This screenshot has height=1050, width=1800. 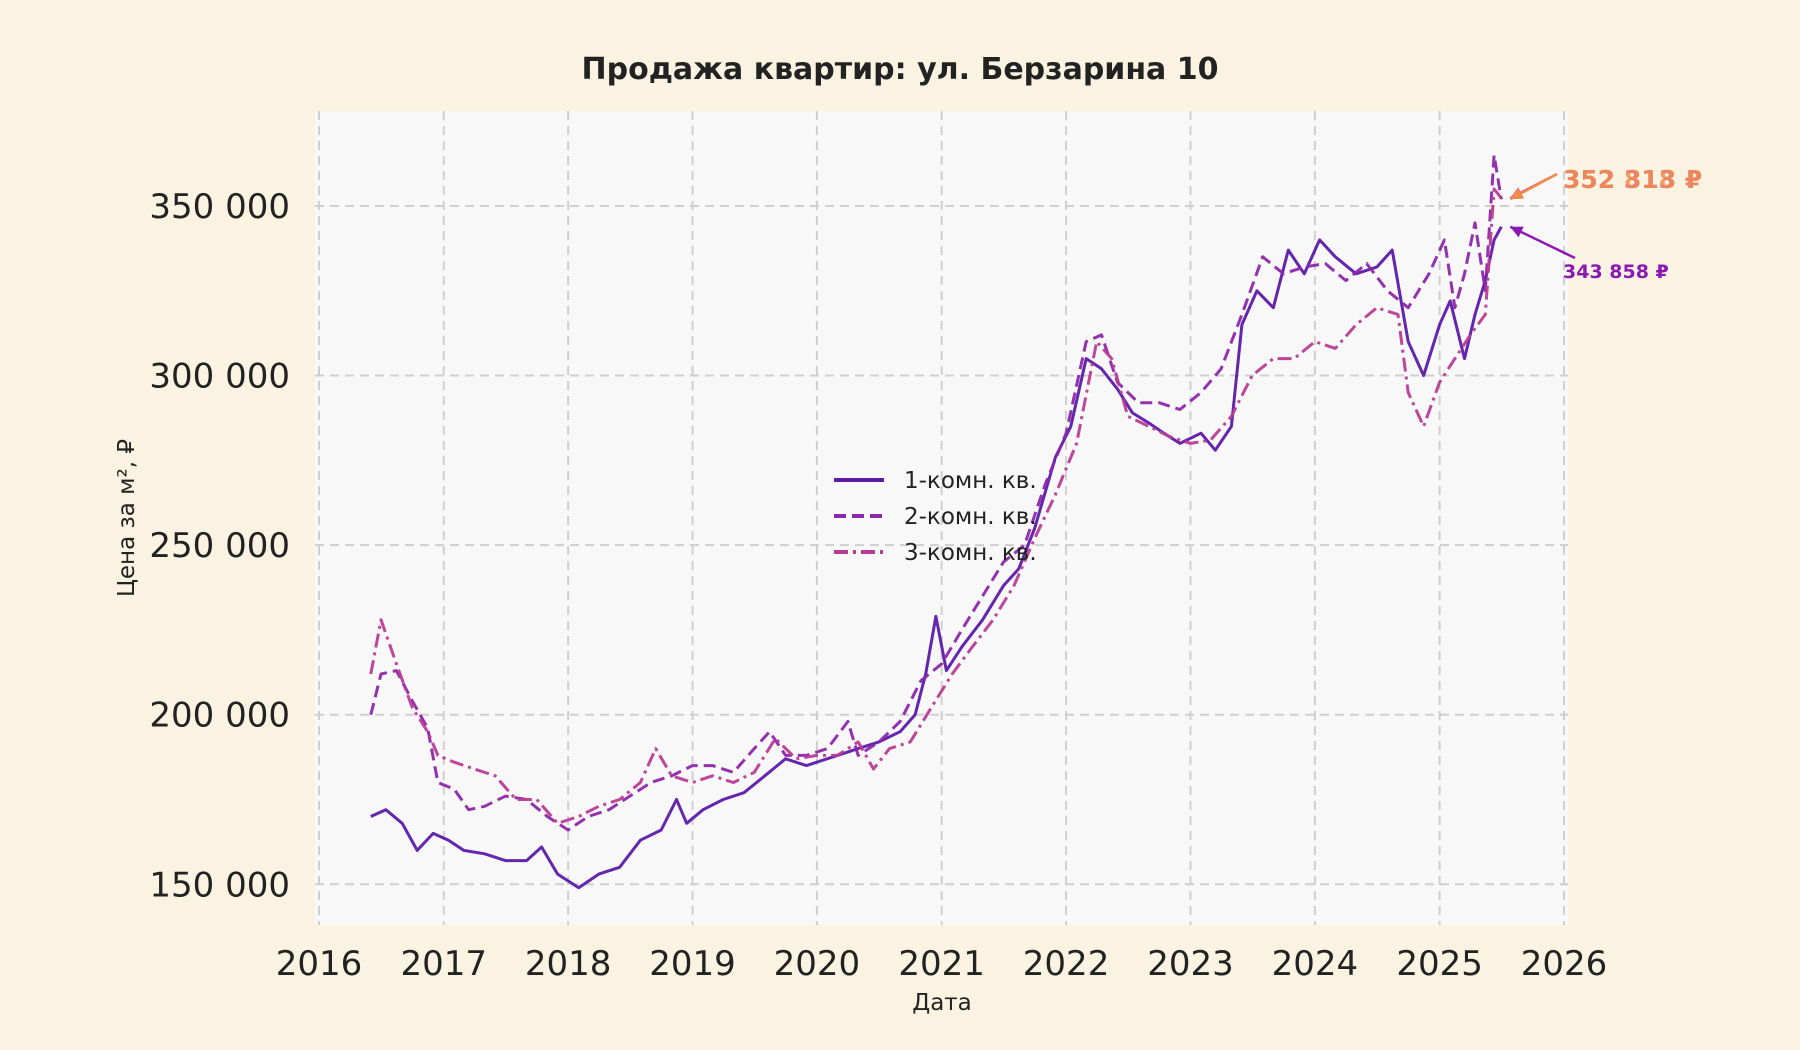 I want to click on x-axis-label: Дата, so click(x=942, y=1003).